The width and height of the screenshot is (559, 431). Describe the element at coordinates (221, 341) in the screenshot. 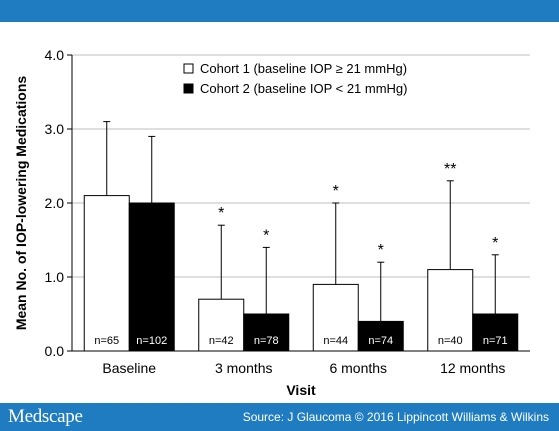

I see `bar-n-label: n=42` at that location.